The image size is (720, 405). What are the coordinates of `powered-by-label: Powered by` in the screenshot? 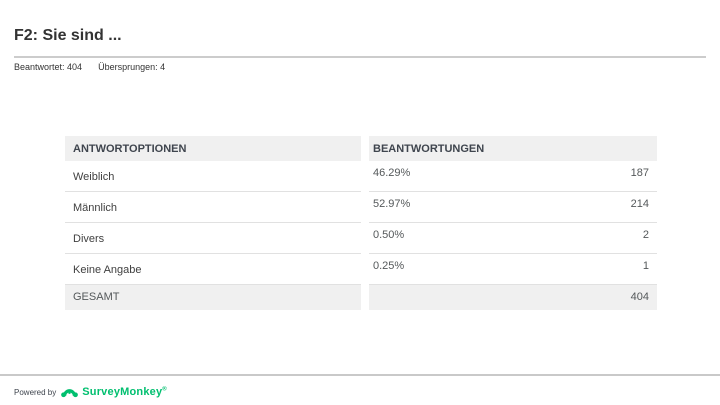 It's located at (35, 392).